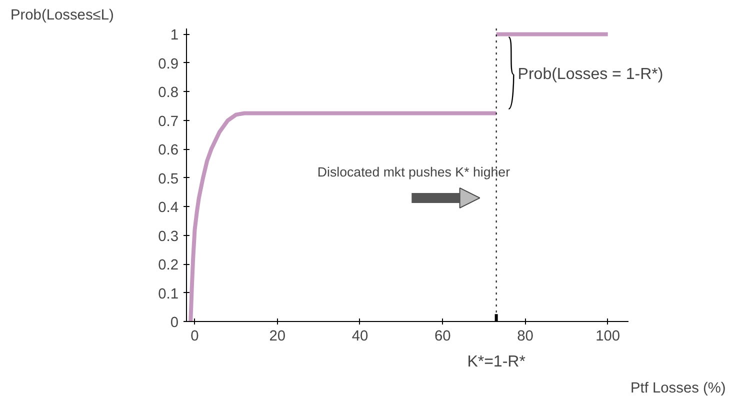 The width and height of the screenshot is (747, 401). Describe the element at coordinates (62, 16) in the screenshot. I see `y-axis-title: Prob(Losses≤L)` at that location.